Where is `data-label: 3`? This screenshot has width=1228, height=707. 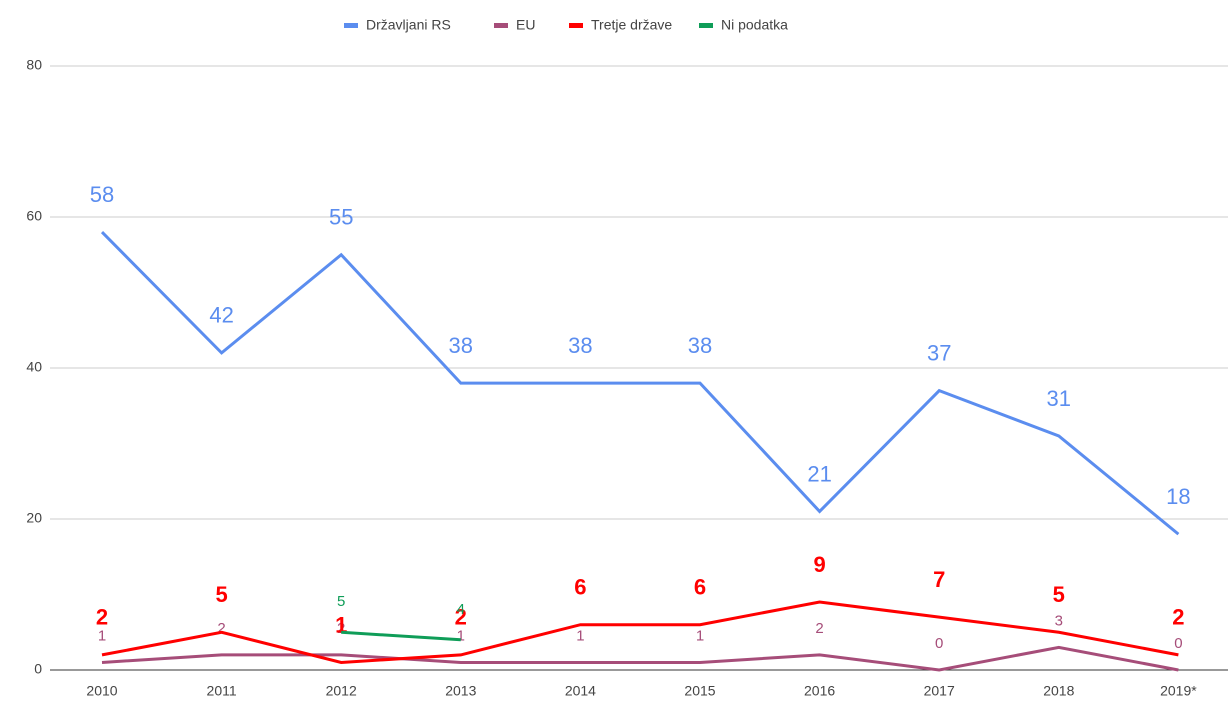 data-label: 3 is located at coordinates (1059, 620).